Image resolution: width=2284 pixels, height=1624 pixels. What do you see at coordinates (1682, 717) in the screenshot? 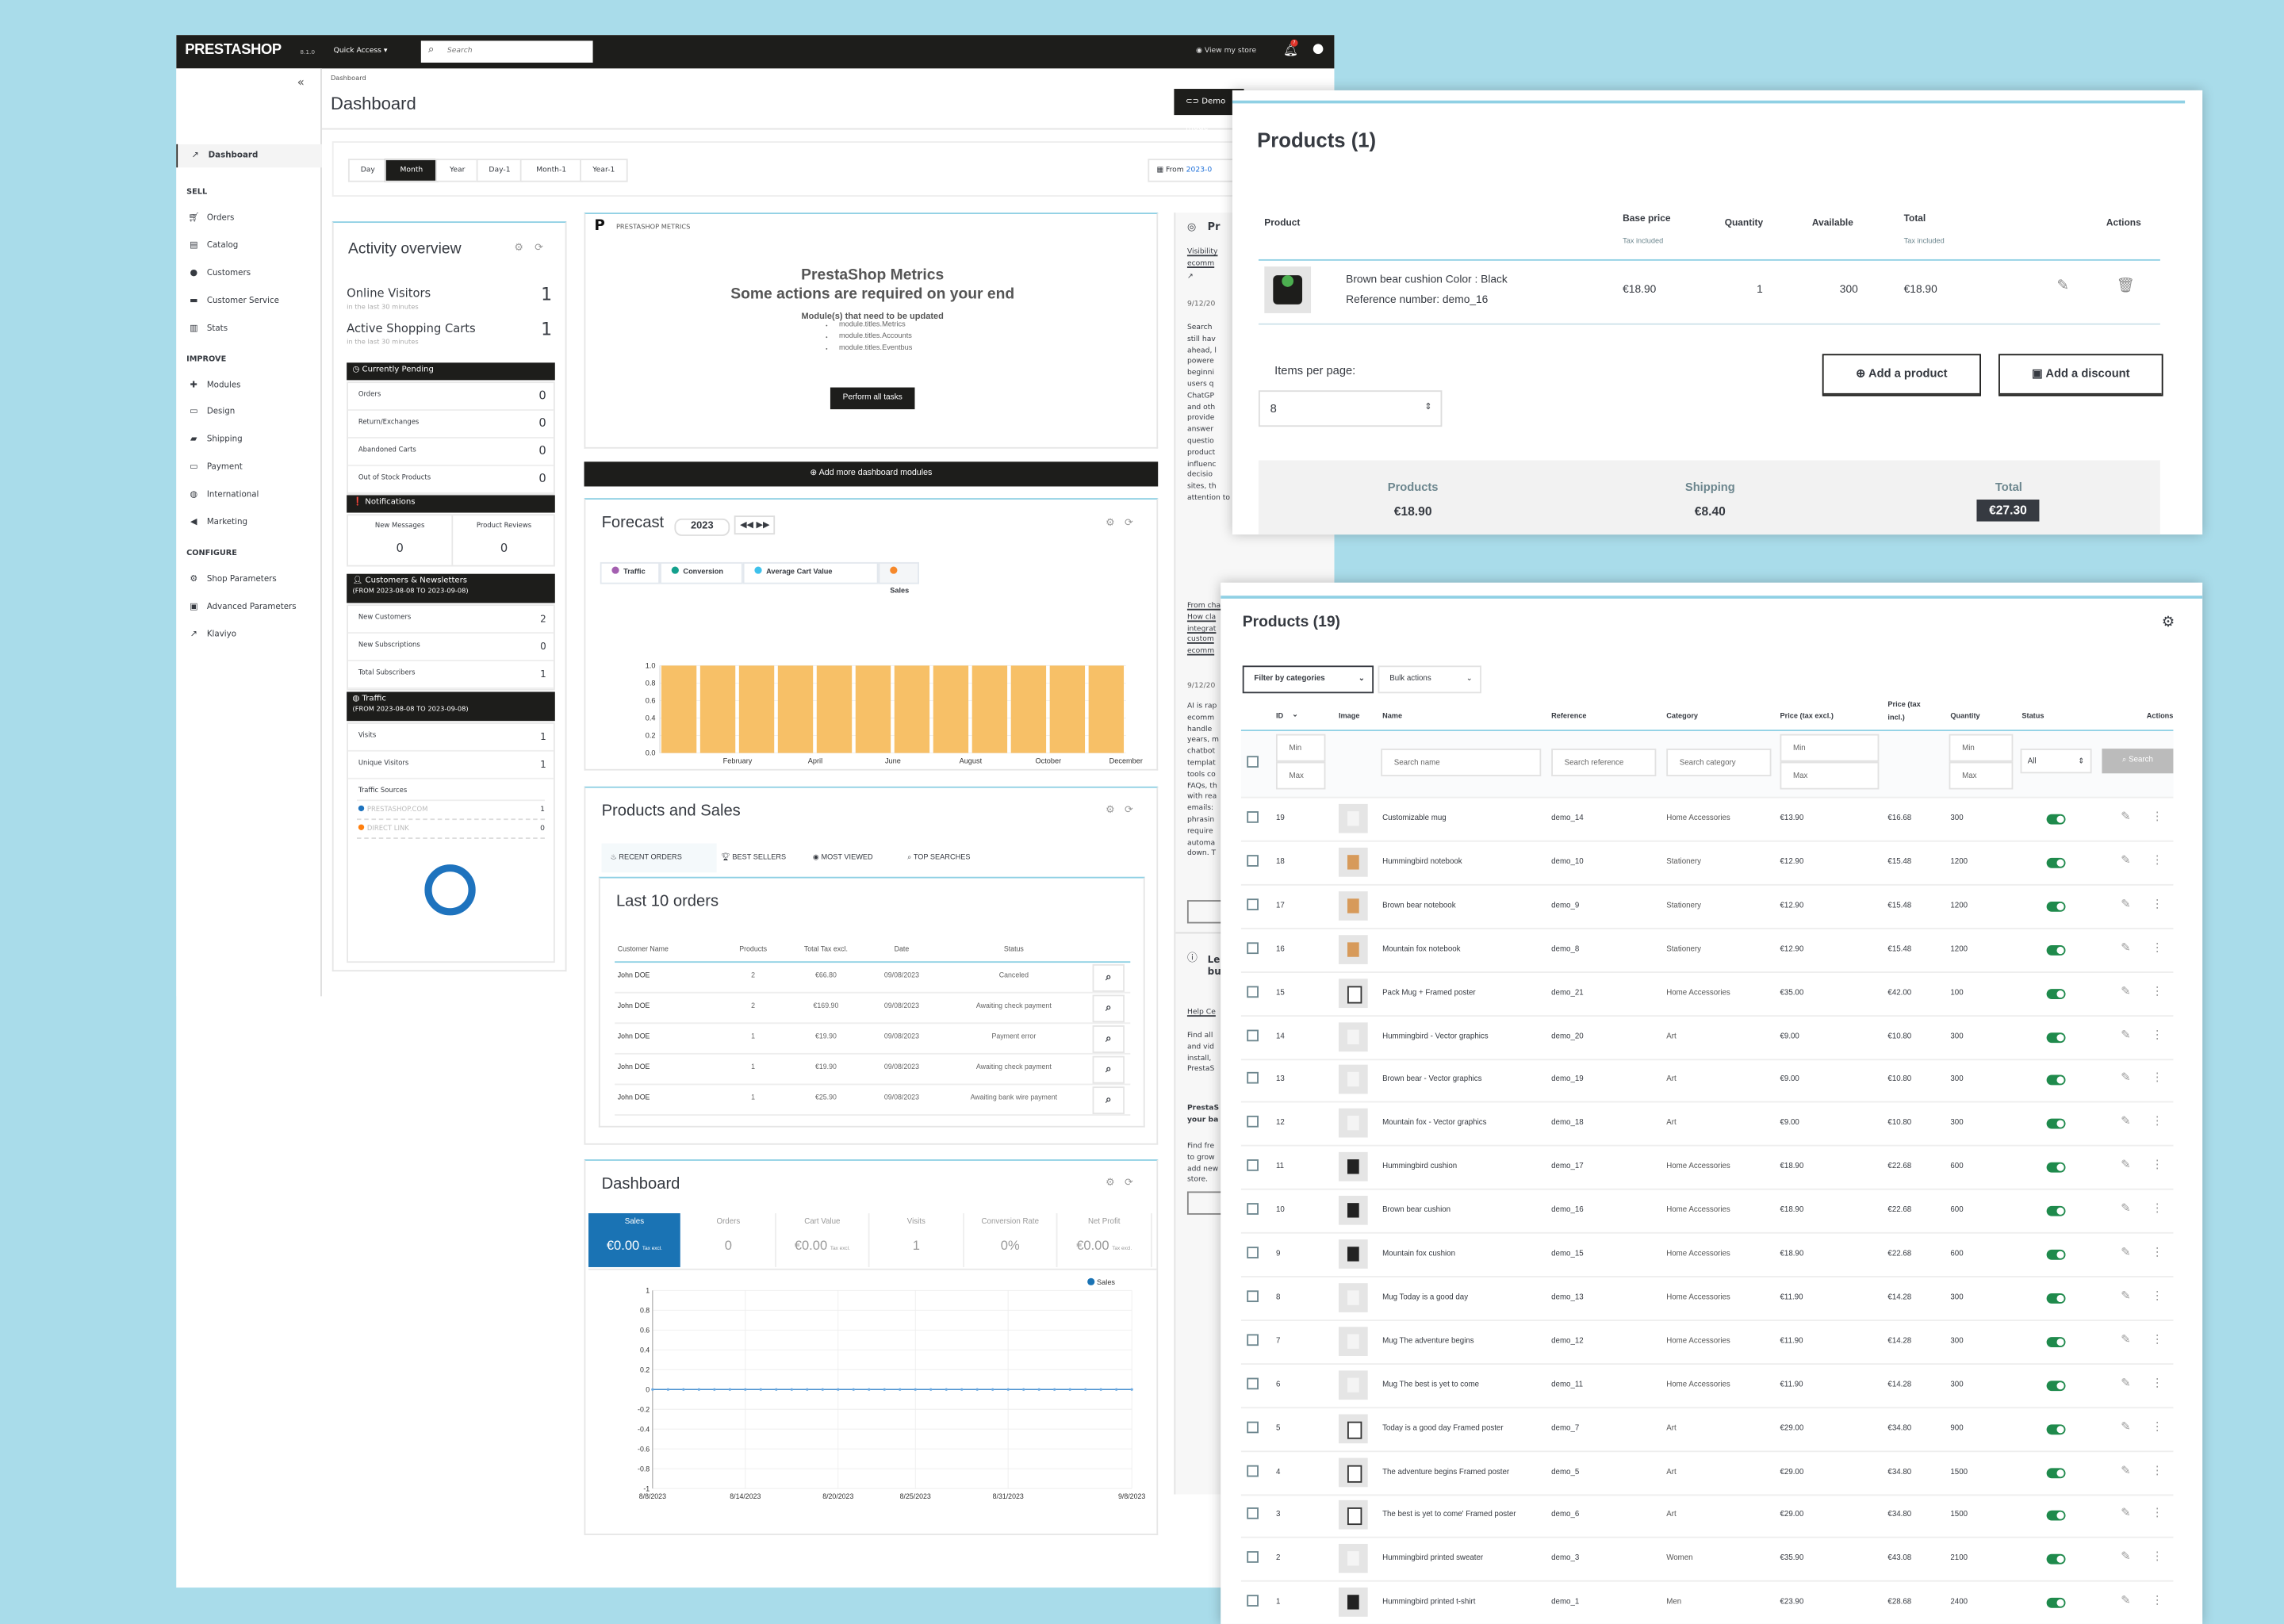
I see `column-header-category: Category` at bounding box center [1682, 717].